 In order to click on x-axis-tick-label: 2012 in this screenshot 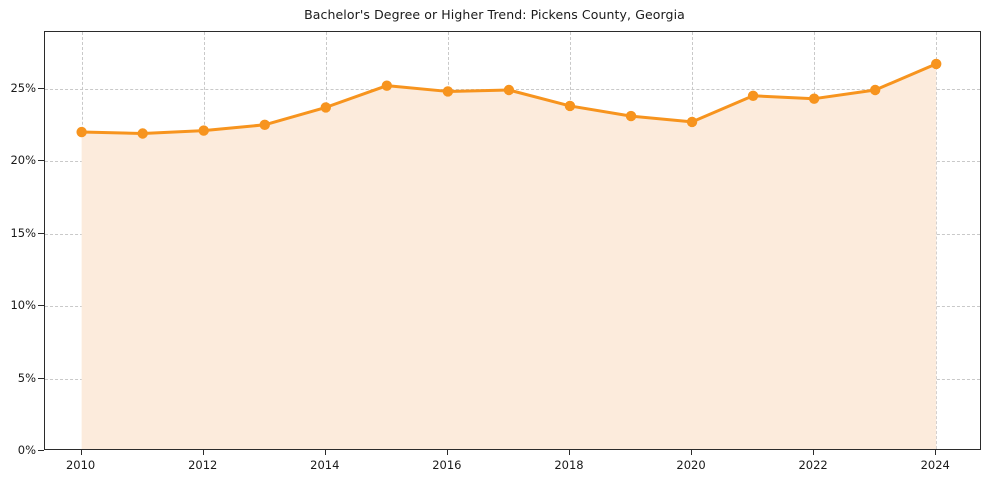, I will do `click(203, 465)`.